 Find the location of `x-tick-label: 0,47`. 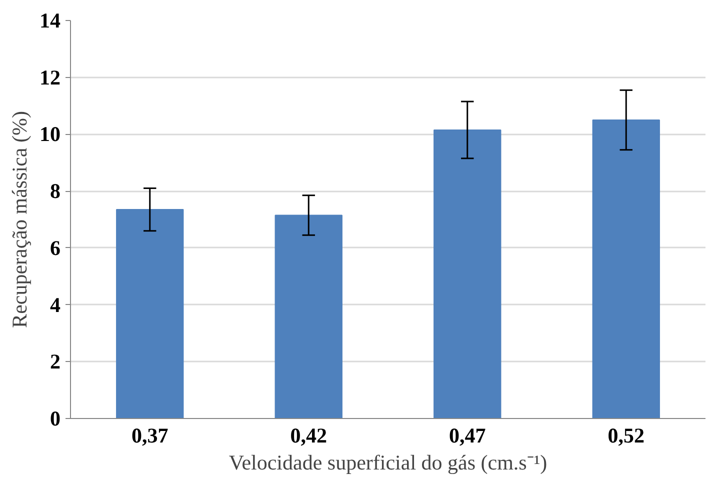

x-tick-label: 0,47 is located at coordinates (467, 436).